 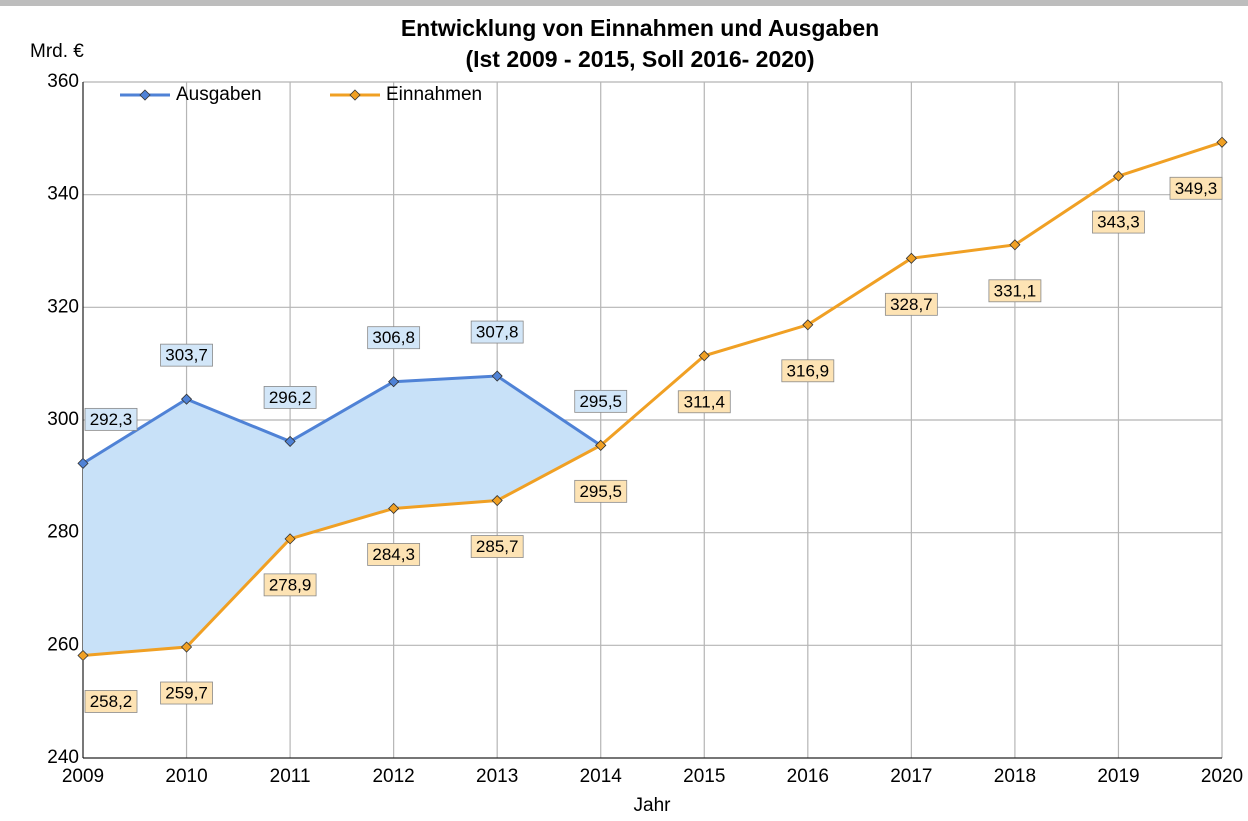 I want to click on data-label: 311,4, so click(x=704, y=401).